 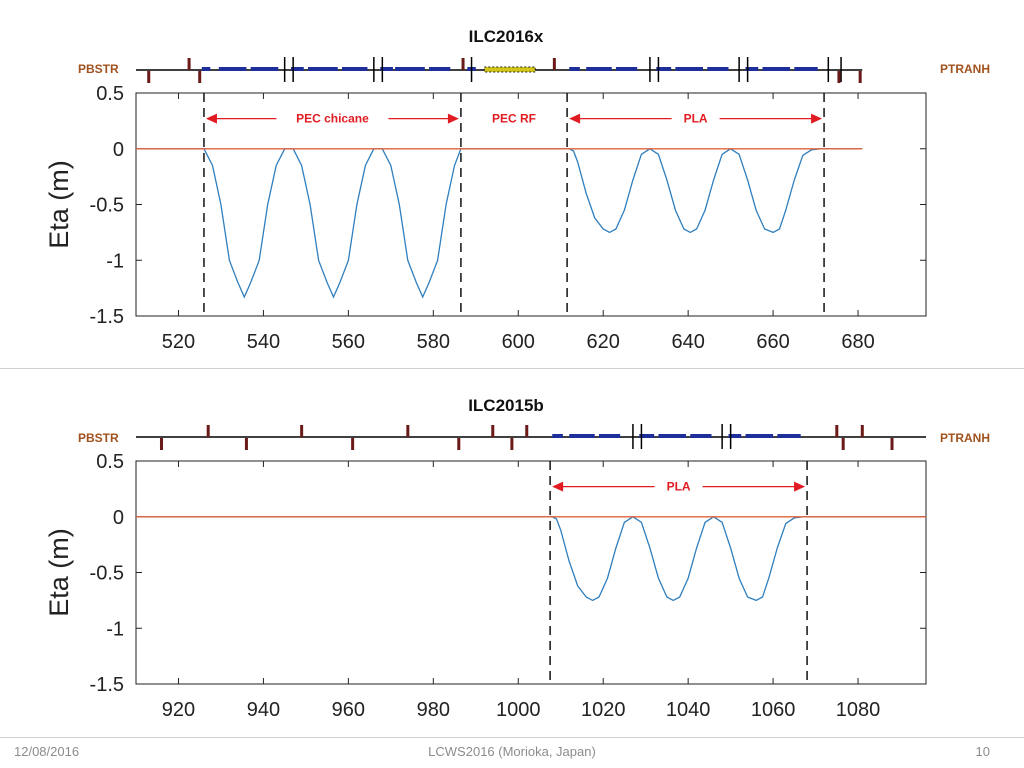 What do you see at coordinates (506, 405) in the screenshot?
I see `chart-title: ILC2015b` at bounding box center [506, 405].